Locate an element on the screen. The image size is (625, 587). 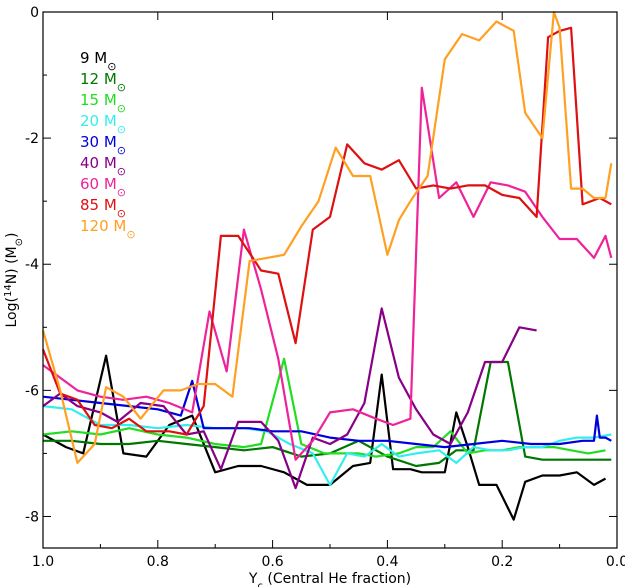
x-tick-label: 0.0 is located at coordinates (615, 562).